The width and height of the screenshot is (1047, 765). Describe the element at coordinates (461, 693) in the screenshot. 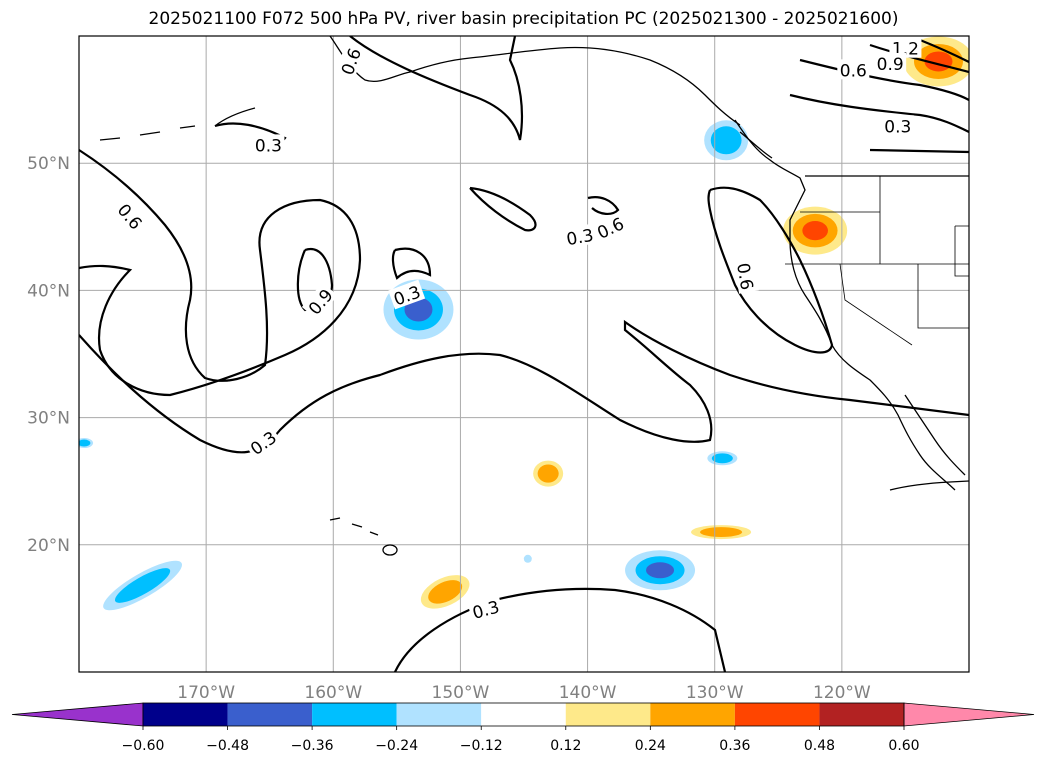

I see `lon-label: 150°W` at that location.